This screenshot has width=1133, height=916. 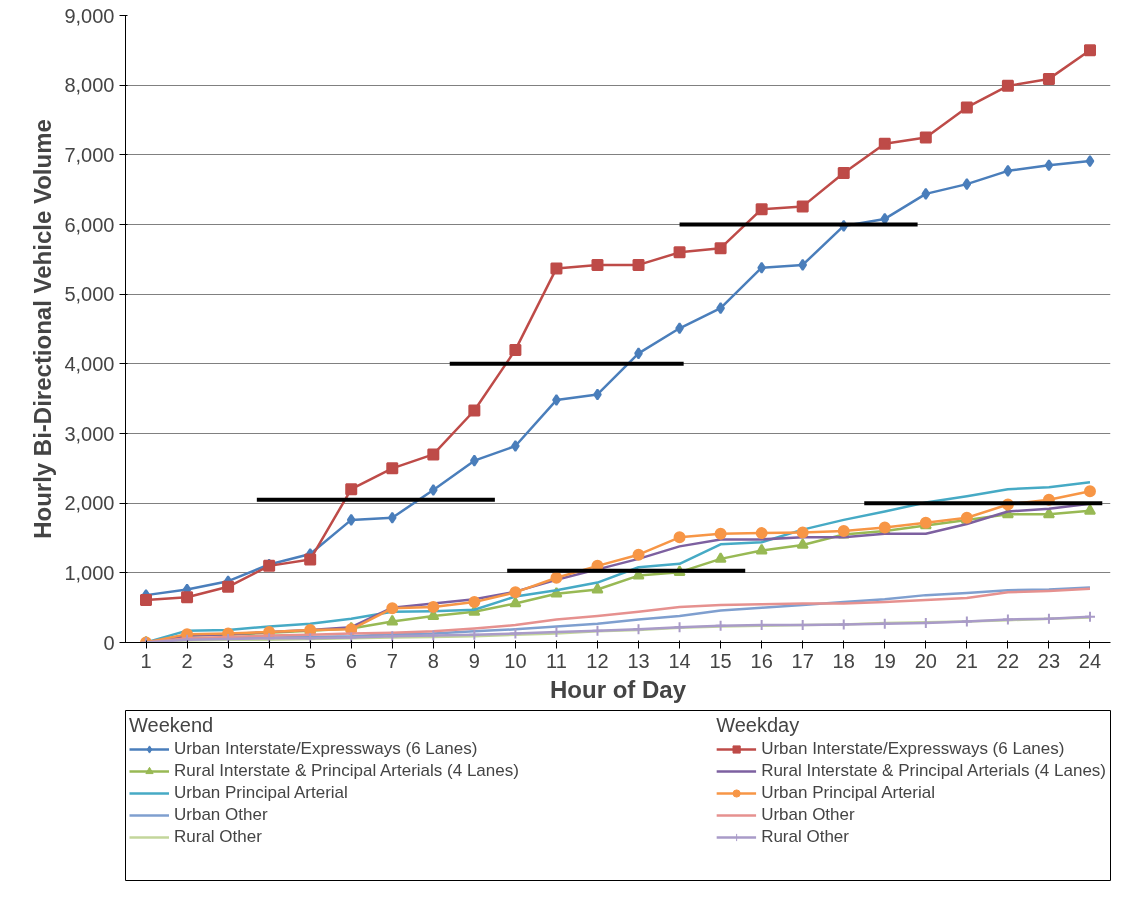 I want to click on x-tick-label: 21, so click(x=966, y=660).